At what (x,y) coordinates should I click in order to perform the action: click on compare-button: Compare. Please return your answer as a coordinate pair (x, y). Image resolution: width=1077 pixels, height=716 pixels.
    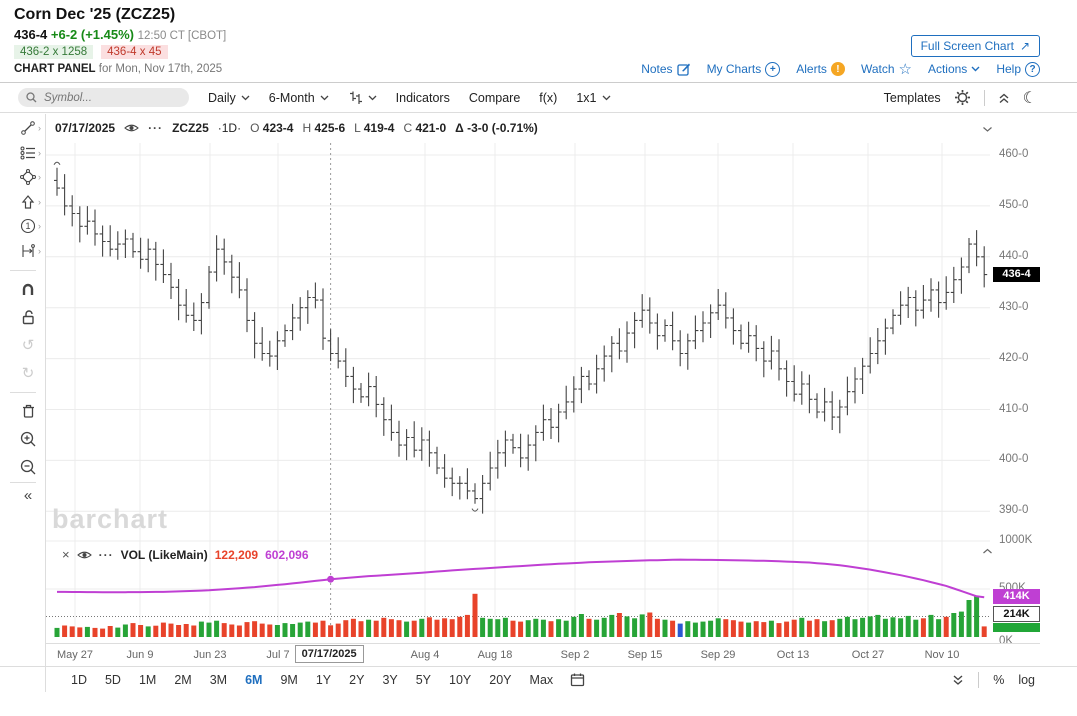
    Looking at the image, I should click on (494, 98).